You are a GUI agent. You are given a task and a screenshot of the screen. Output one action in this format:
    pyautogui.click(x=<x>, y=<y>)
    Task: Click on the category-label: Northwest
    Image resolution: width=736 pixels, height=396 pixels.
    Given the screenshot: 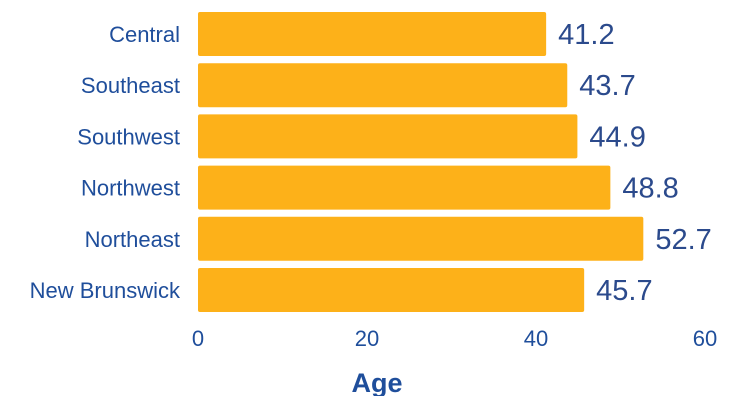 What is the action you would take?
    pyautogui.click(x=130, y=188)
    